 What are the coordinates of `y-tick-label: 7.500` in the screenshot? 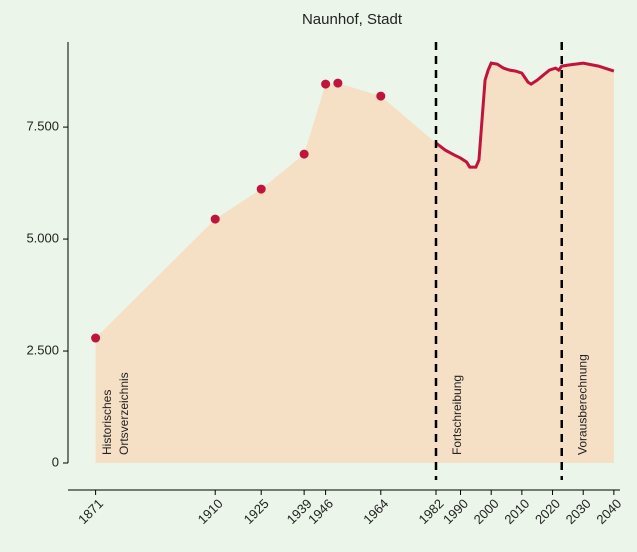 It's located at (42, 126).